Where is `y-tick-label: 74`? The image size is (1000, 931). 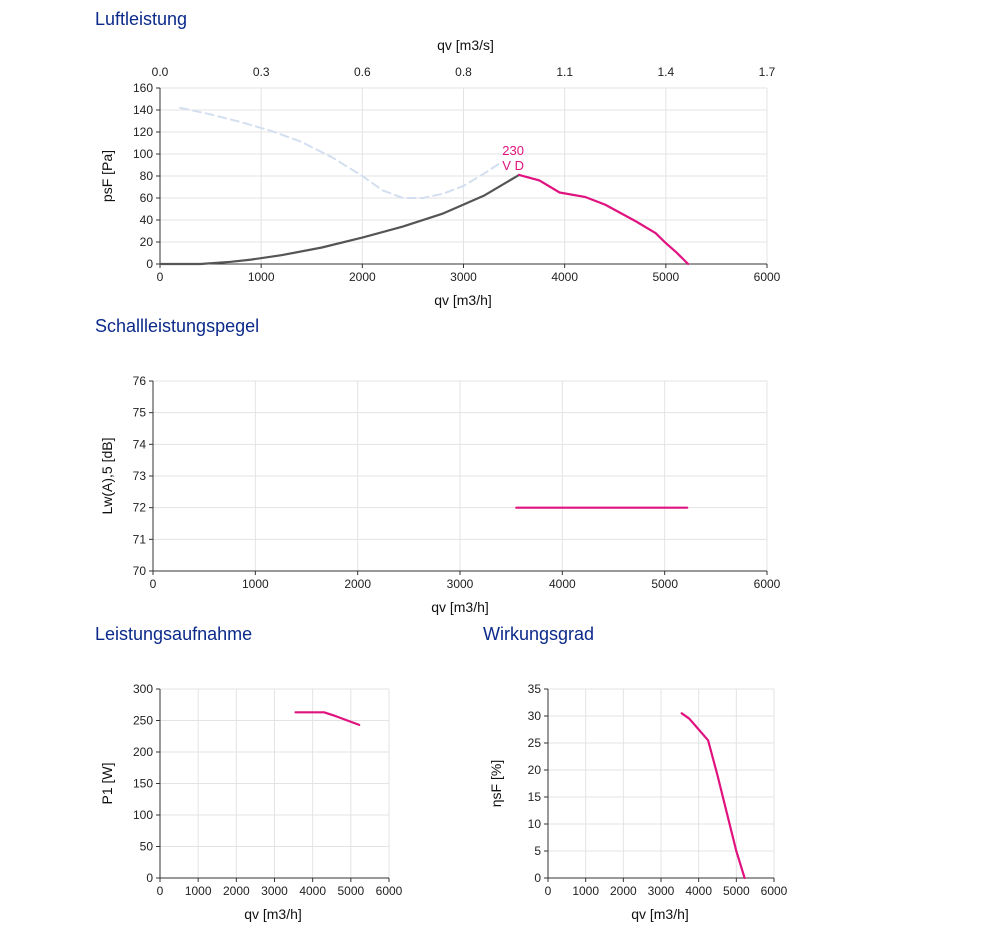
y-tick-label: 74 is located at coordinates (140, 444).